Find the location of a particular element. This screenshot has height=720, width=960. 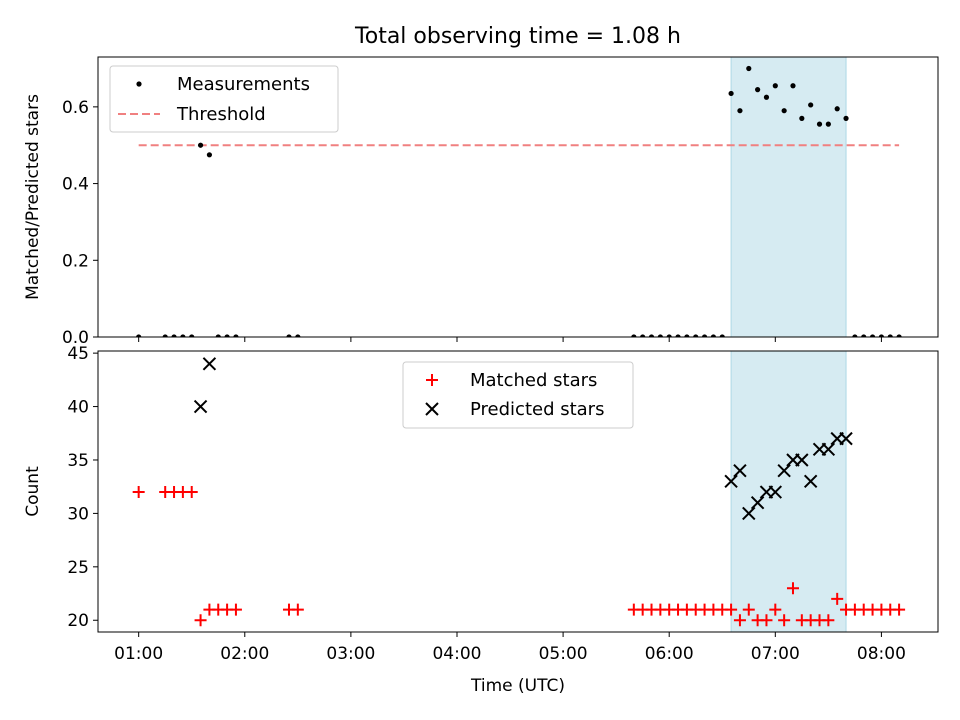

x-tick-label: 06:00 is located at coordinates (669, 654).